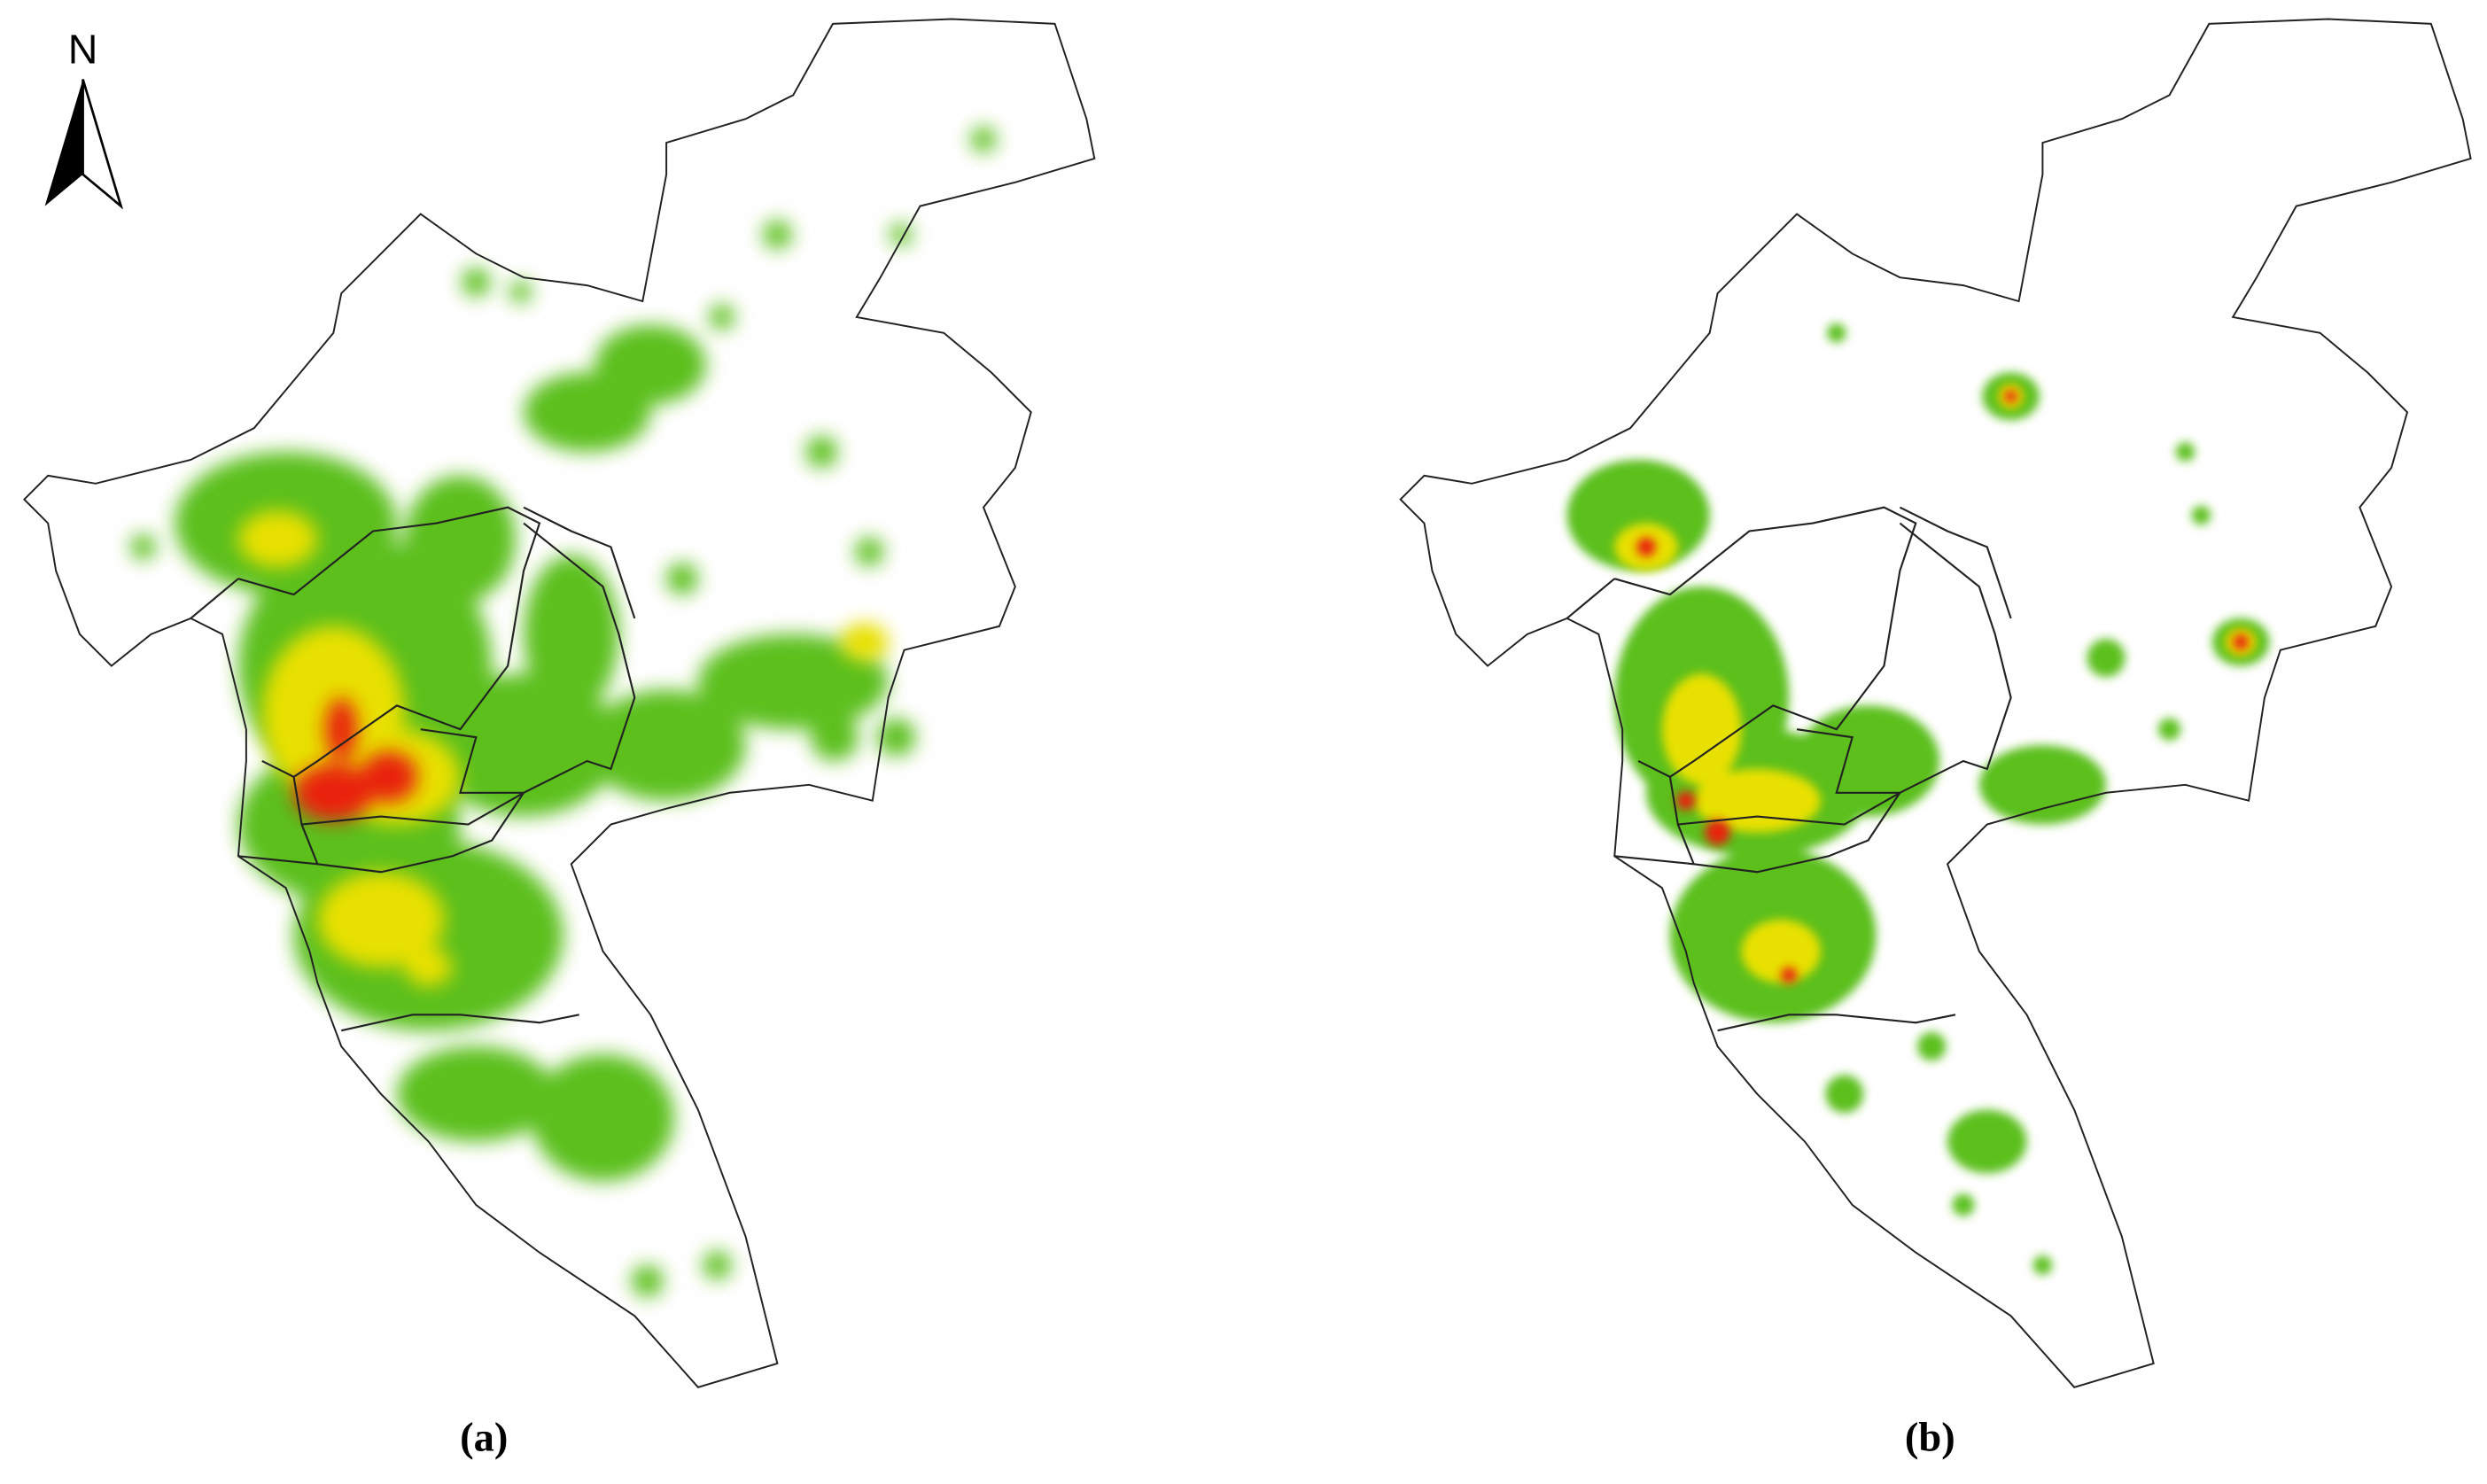 The width and height of the screenshot is (2487, 1484). What do you see at coordinates (1930, 1437) in the screenshot?
I see `panel-label: (b)` at bounding box center [1930, 1437].